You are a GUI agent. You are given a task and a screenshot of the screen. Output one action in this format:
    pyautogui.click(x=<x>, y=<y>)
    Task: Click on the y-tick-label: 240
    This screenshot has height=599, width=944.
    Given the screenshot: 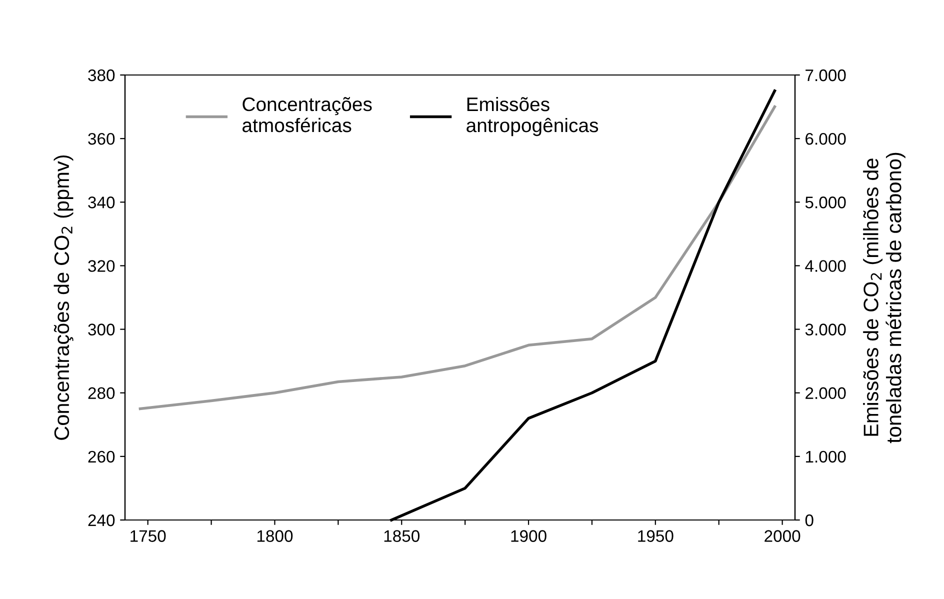 What is the action you would take?
    pyautogui.click(x=101, y=520)
    